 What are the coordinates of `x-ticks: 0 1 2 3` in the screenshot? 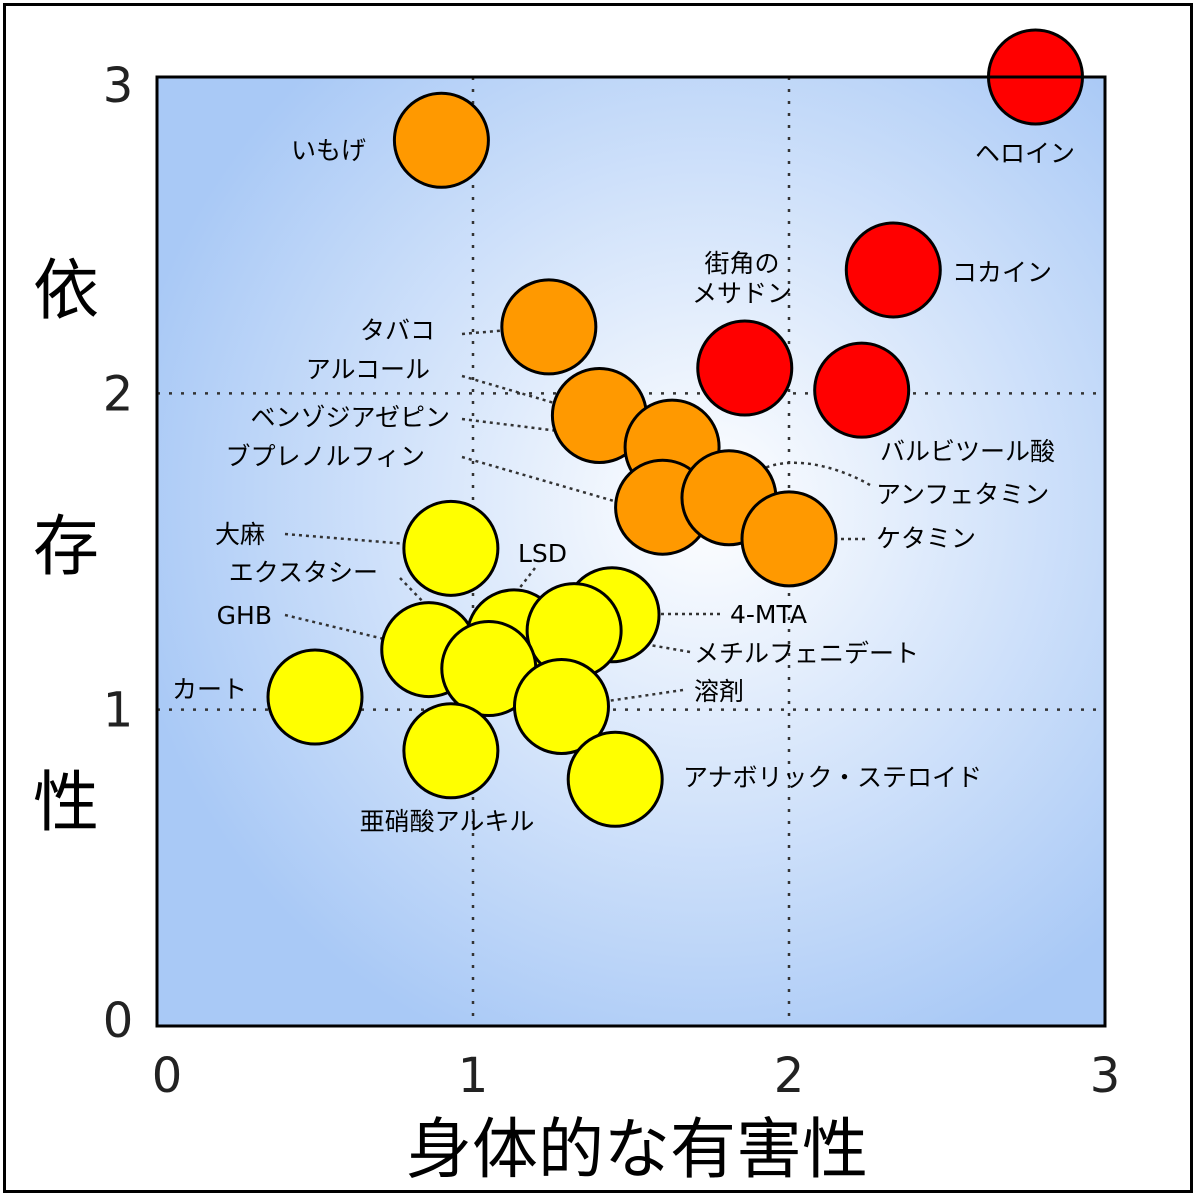 It's located at (636, 1076).